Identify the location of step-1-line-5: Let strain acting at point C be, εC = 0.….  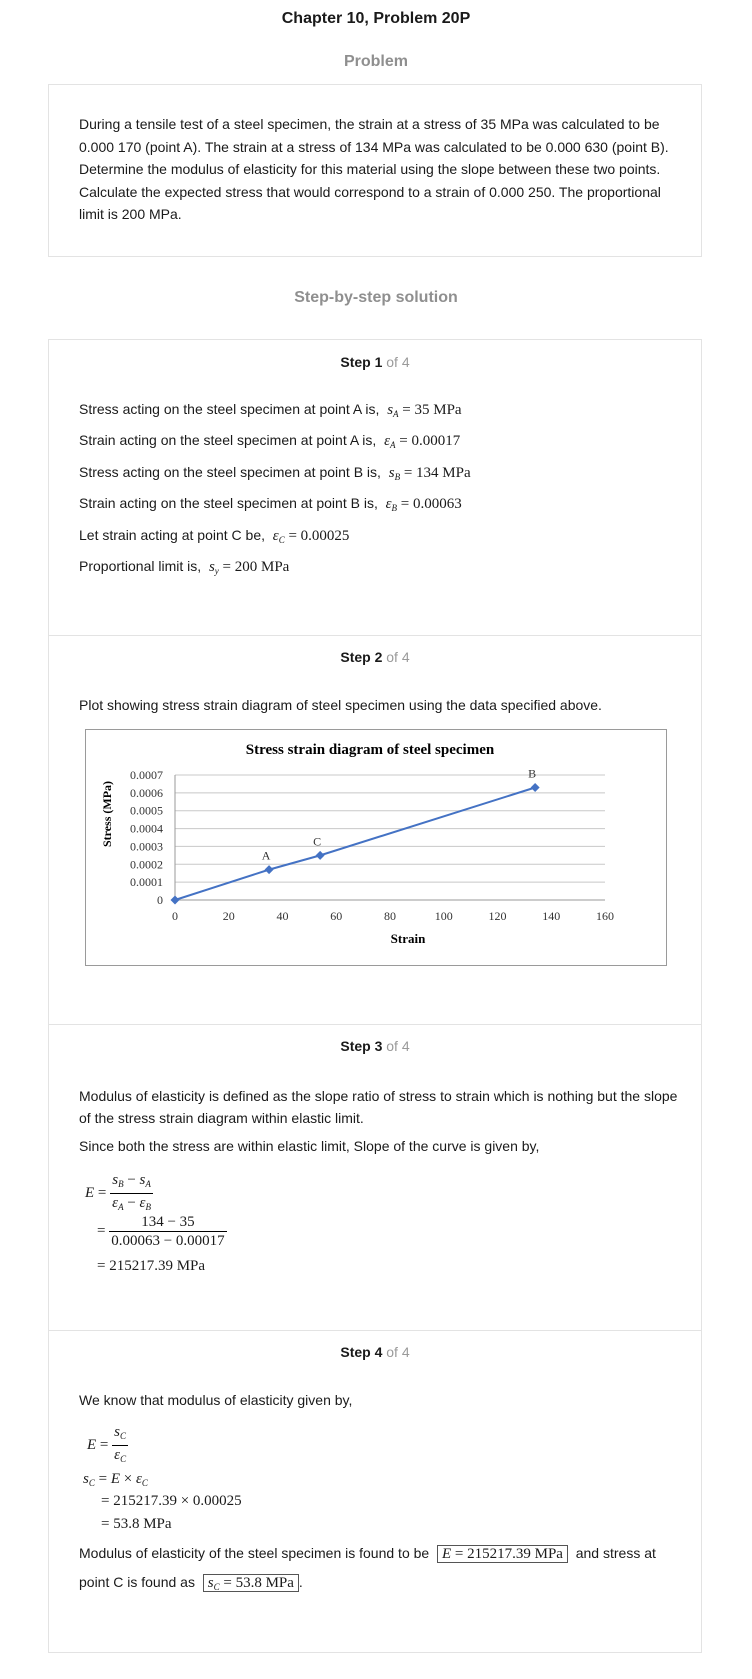
(214, 536).